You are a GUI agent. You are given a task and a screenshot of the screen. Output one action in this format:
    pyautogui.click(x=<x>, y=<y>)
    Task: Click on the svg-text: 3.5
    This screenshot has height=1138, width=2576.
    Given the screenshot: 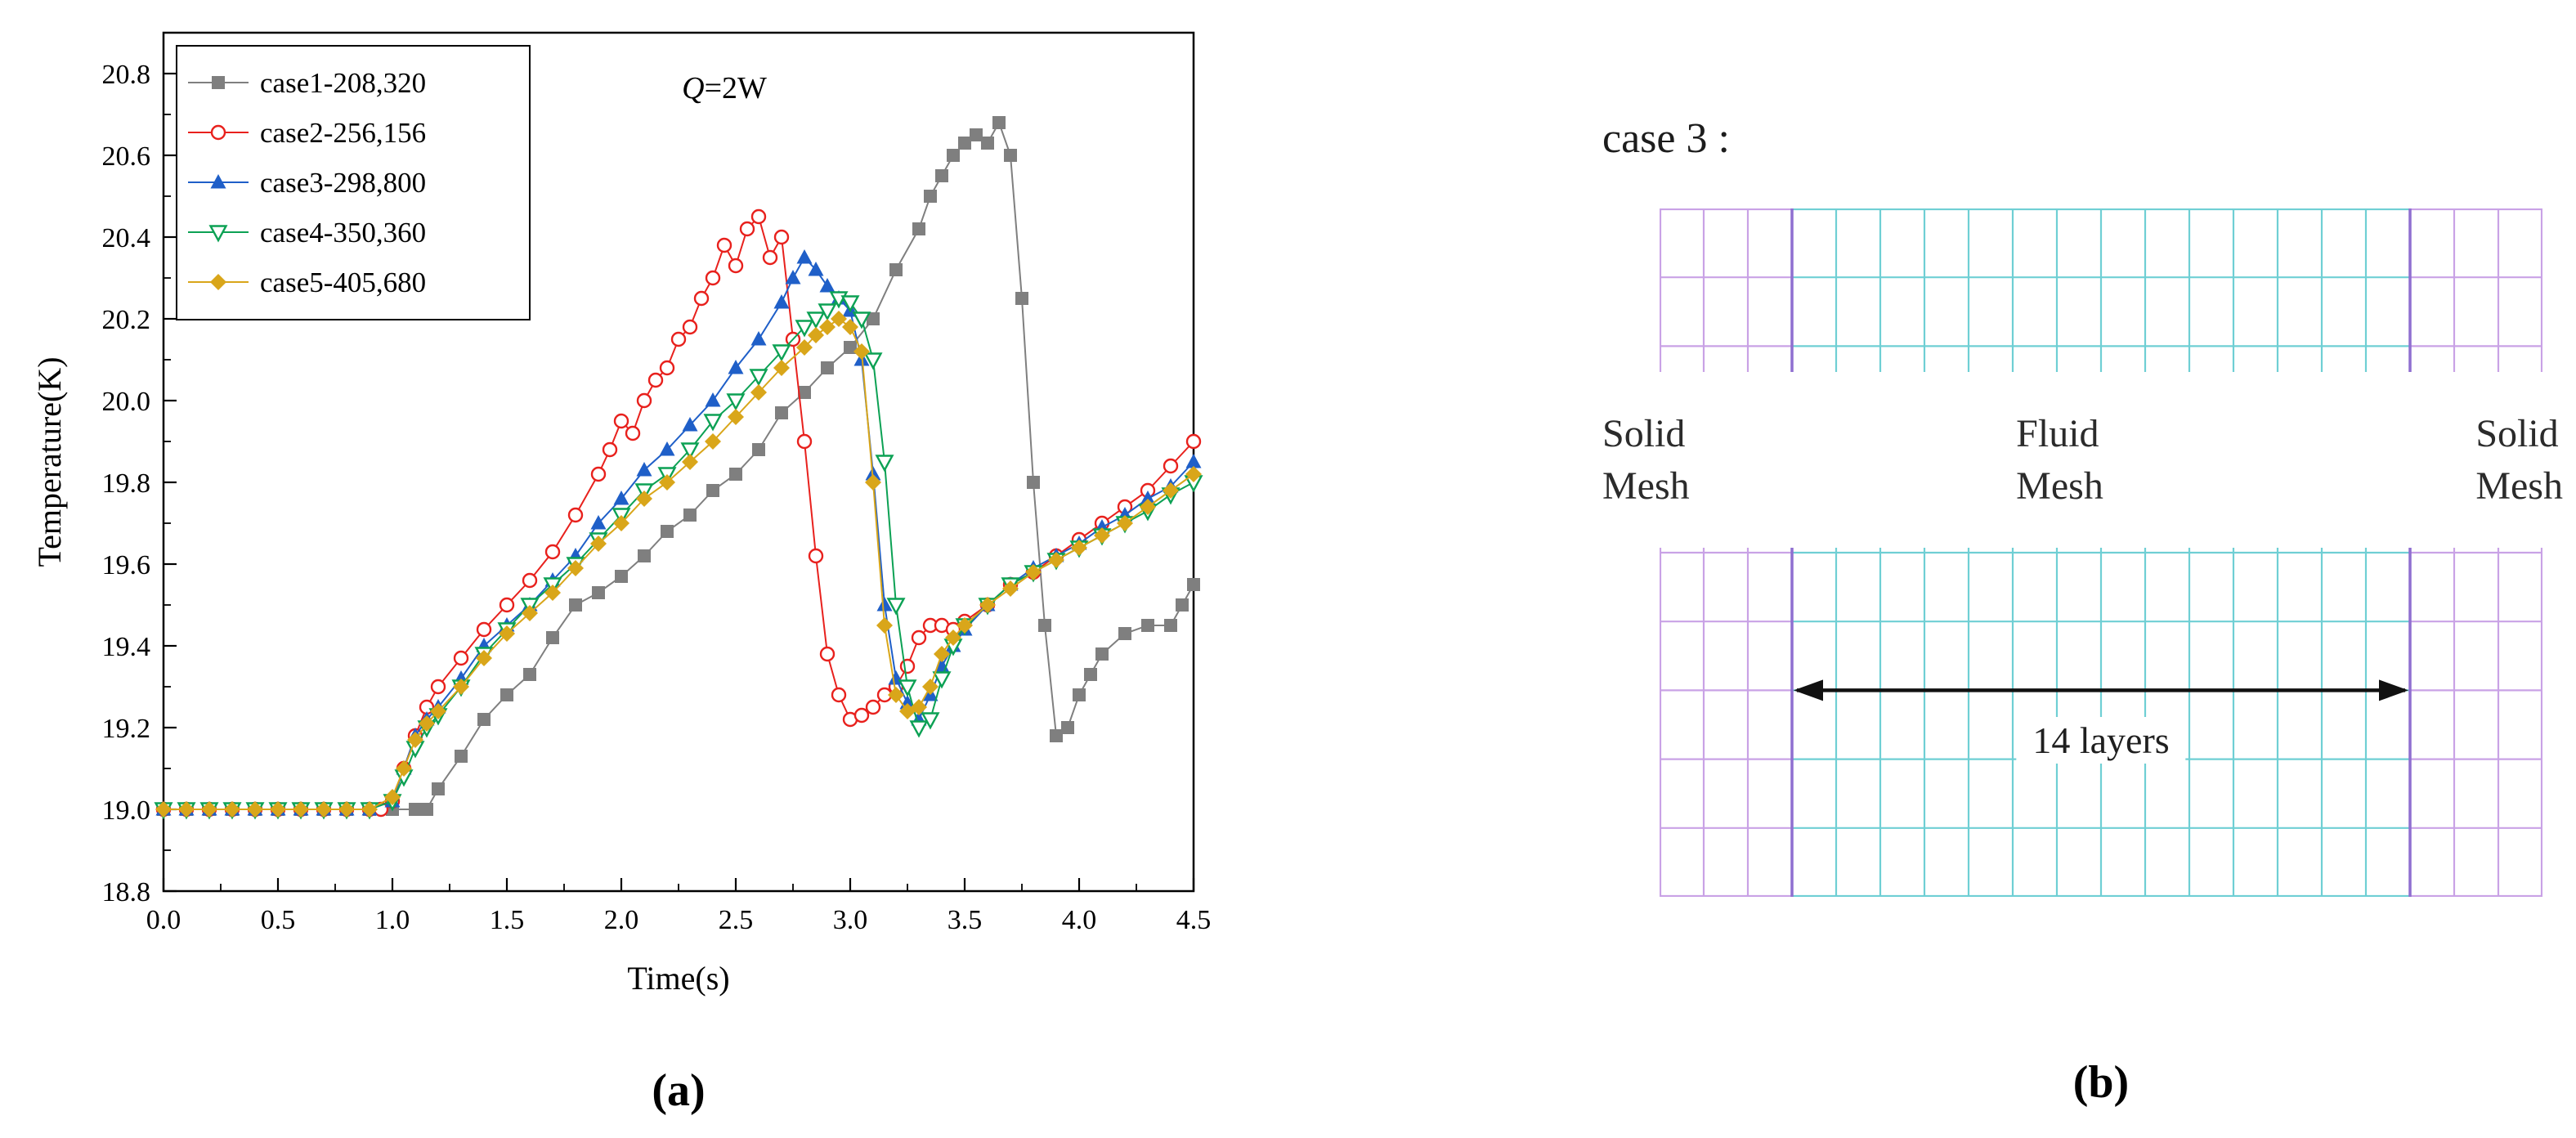 What is the action you would take?
    pyautogui.click(x=965, y=920)
    